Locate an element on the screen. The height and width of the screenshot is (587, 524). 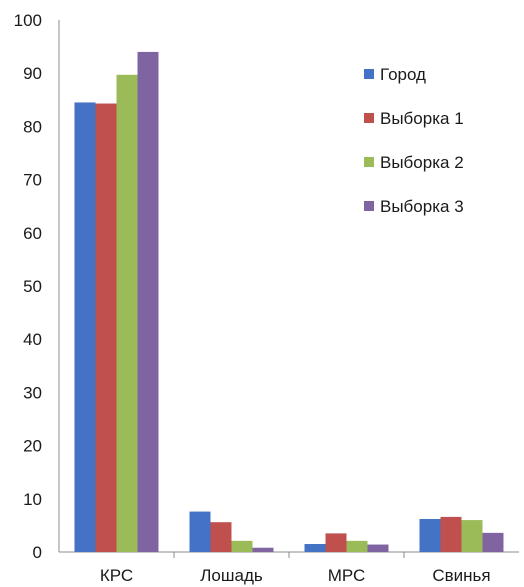
y-tick-label: 40 is located at coordinates (32, 339).